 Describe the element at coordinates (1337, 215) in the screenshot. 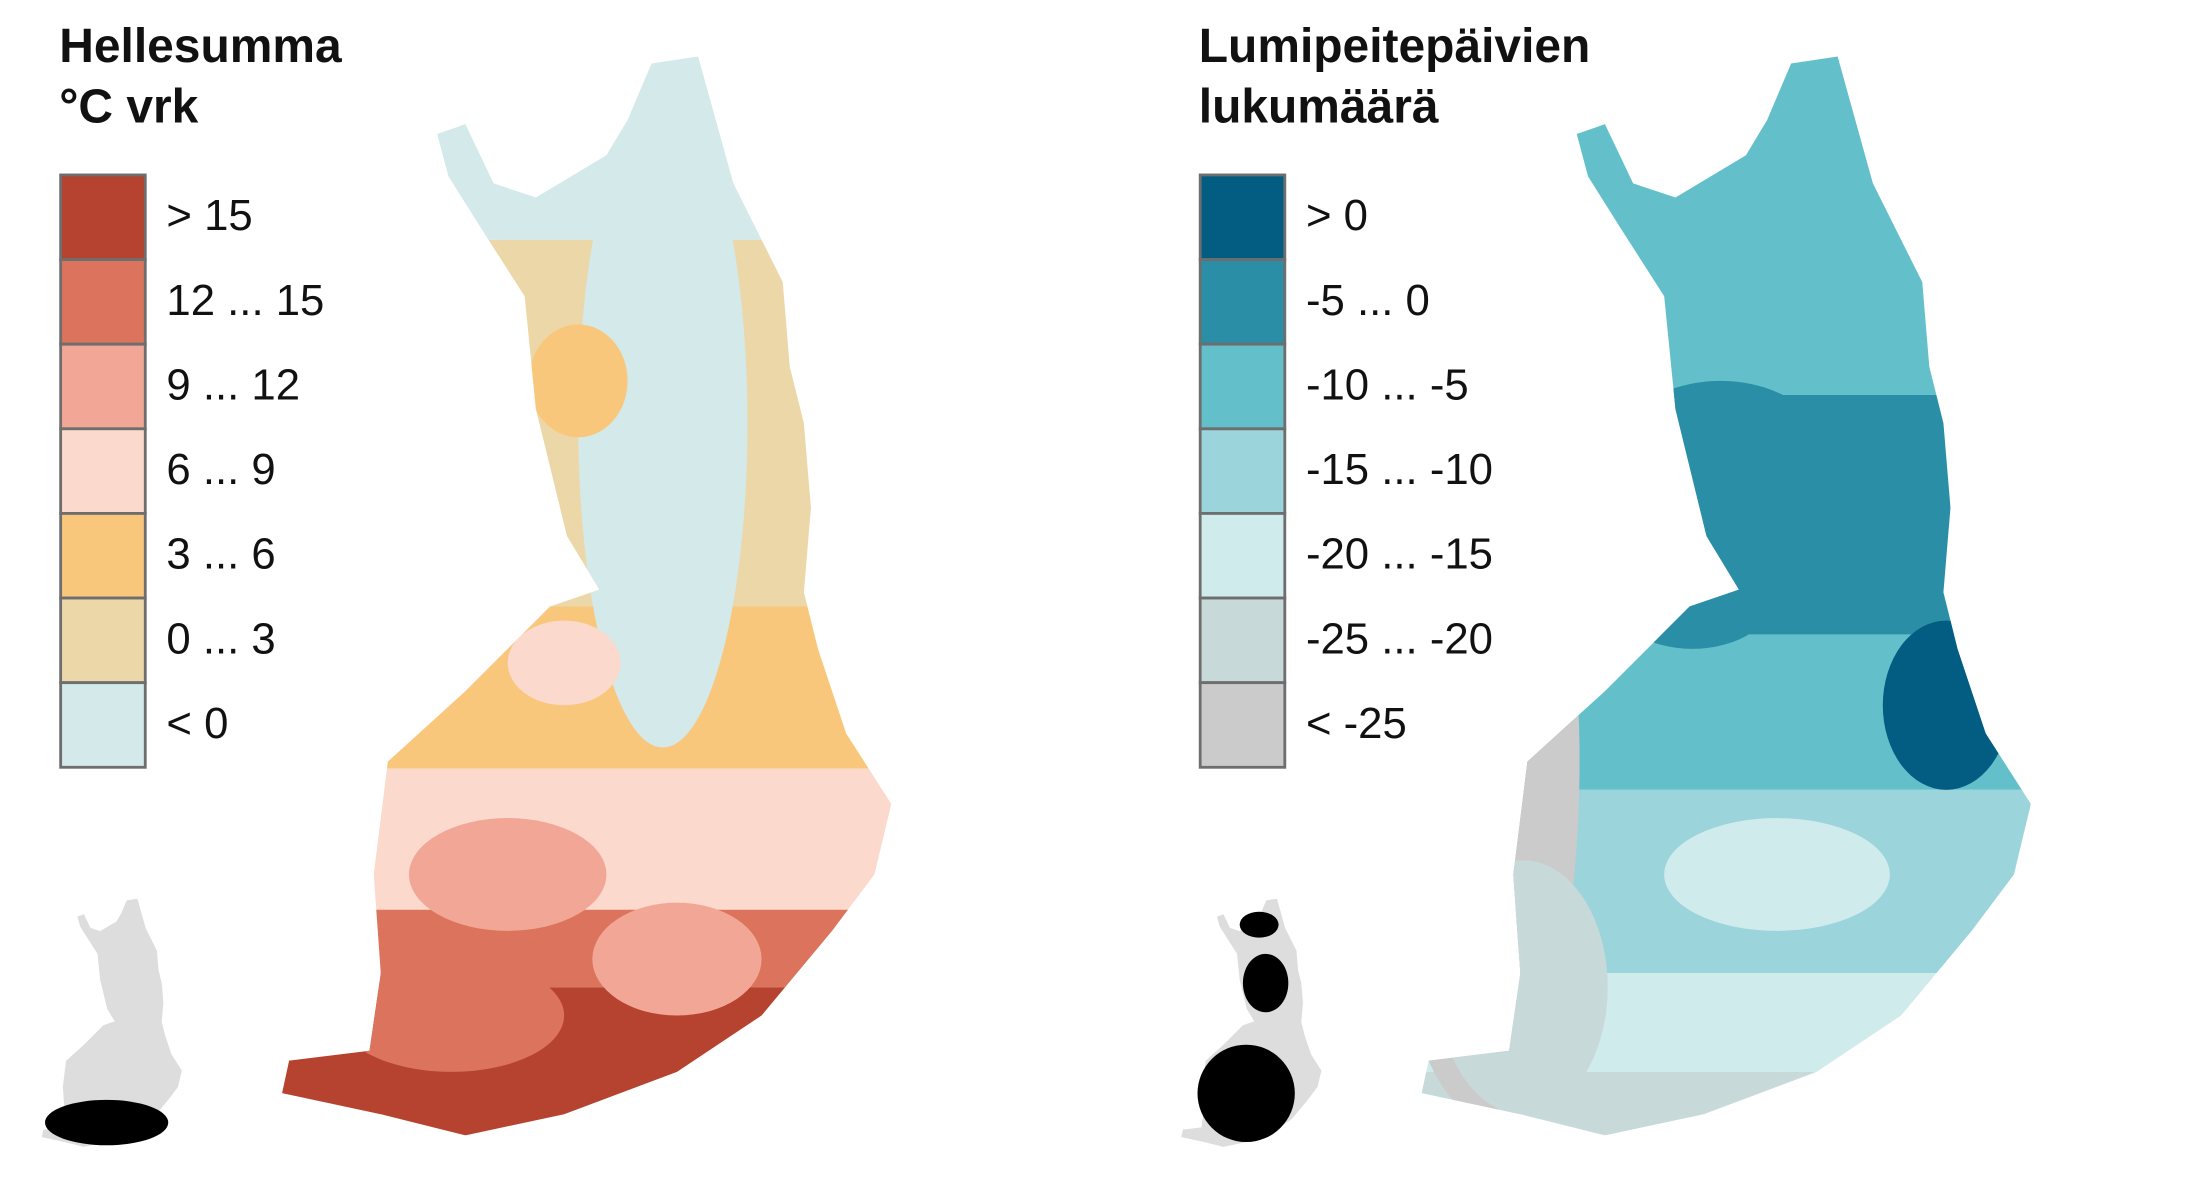

I see `legend-label: > 0` at that location.